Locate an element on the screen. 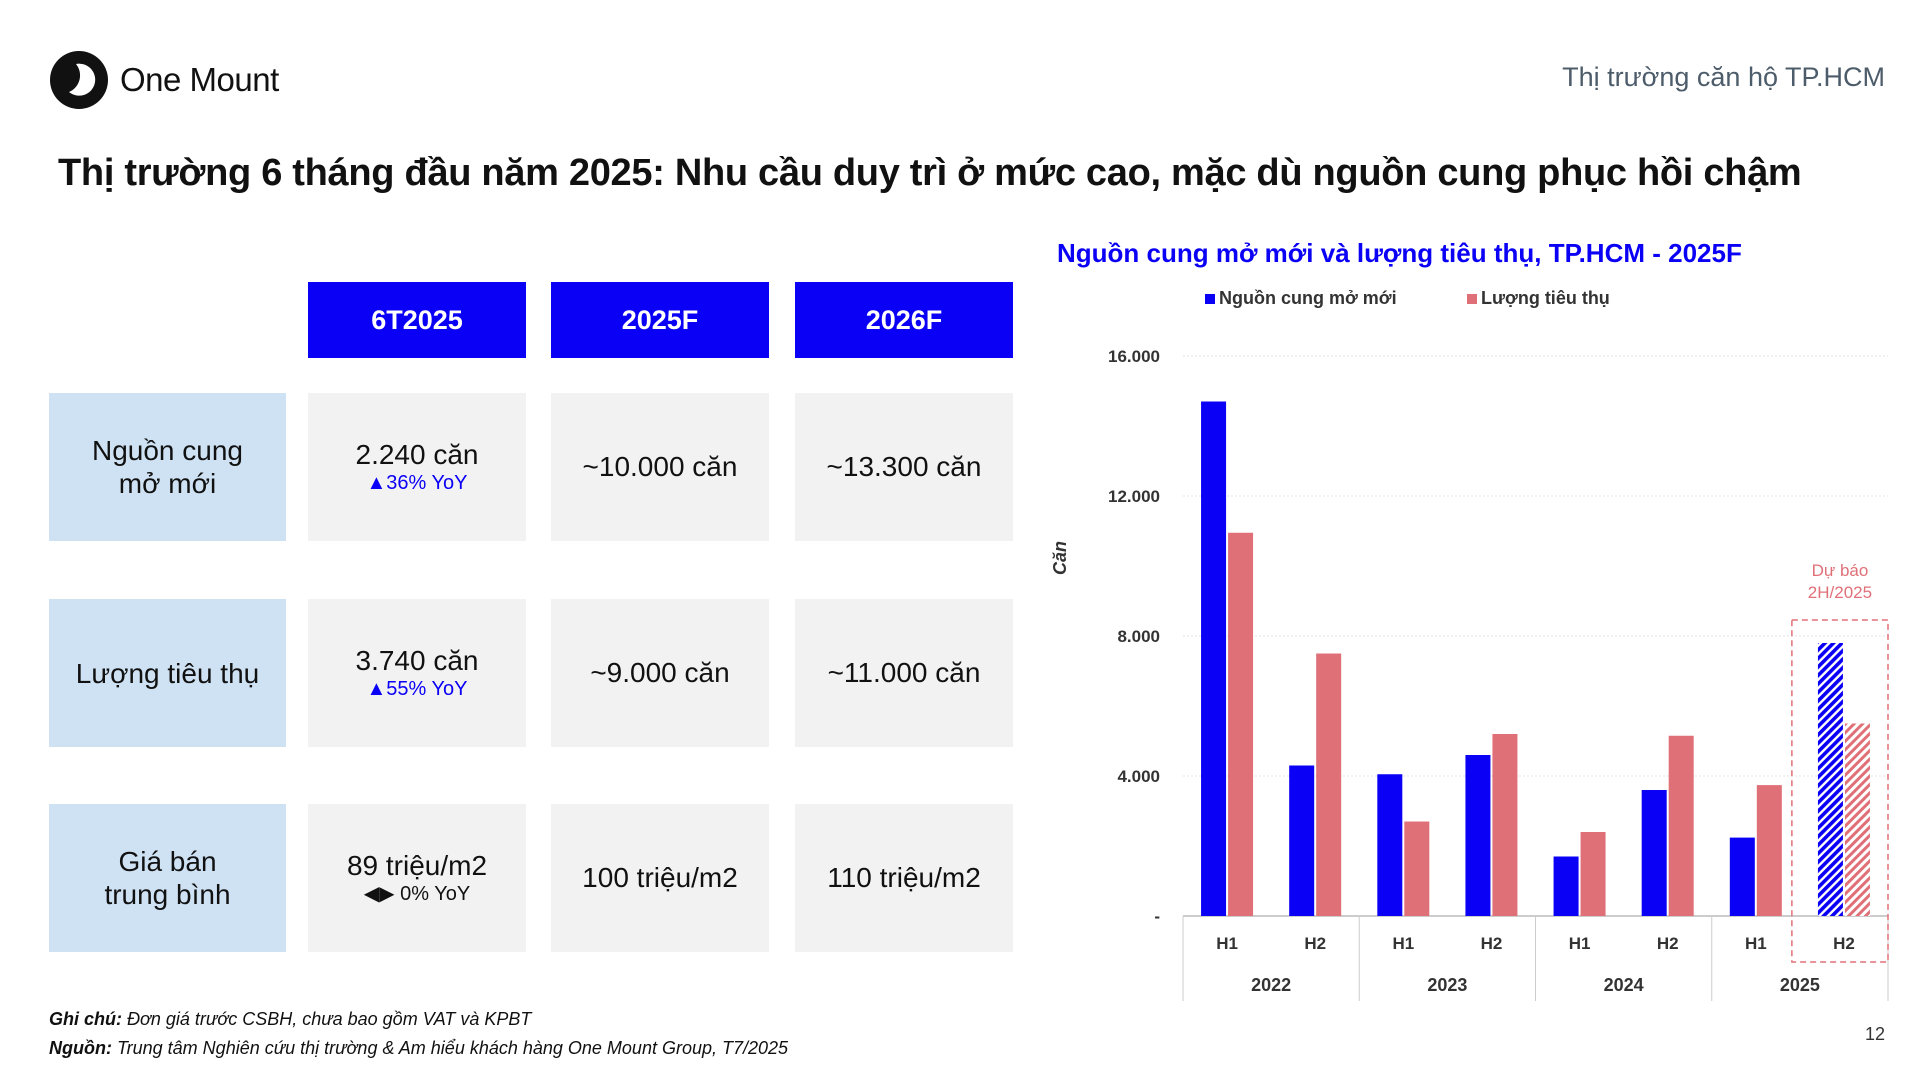  brand-logo: One Mount is located at coordinates (164, 80).